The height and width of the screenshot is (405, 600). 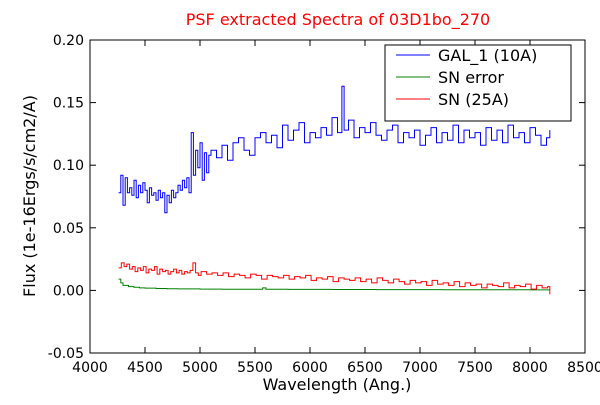 I want to click on series-line-sn-25a-, so click(x=334, y=278).